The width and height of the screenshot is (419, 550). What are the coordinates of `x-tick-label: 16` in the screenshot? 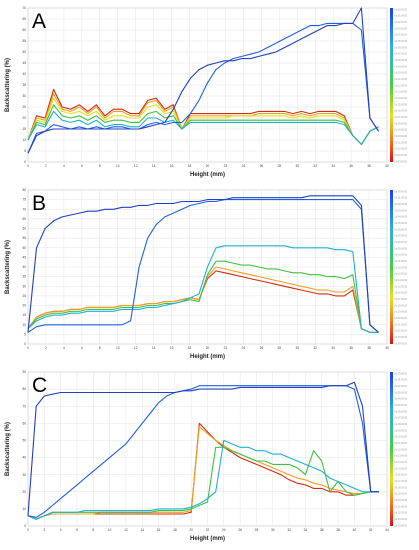 It's located at (172, 348).